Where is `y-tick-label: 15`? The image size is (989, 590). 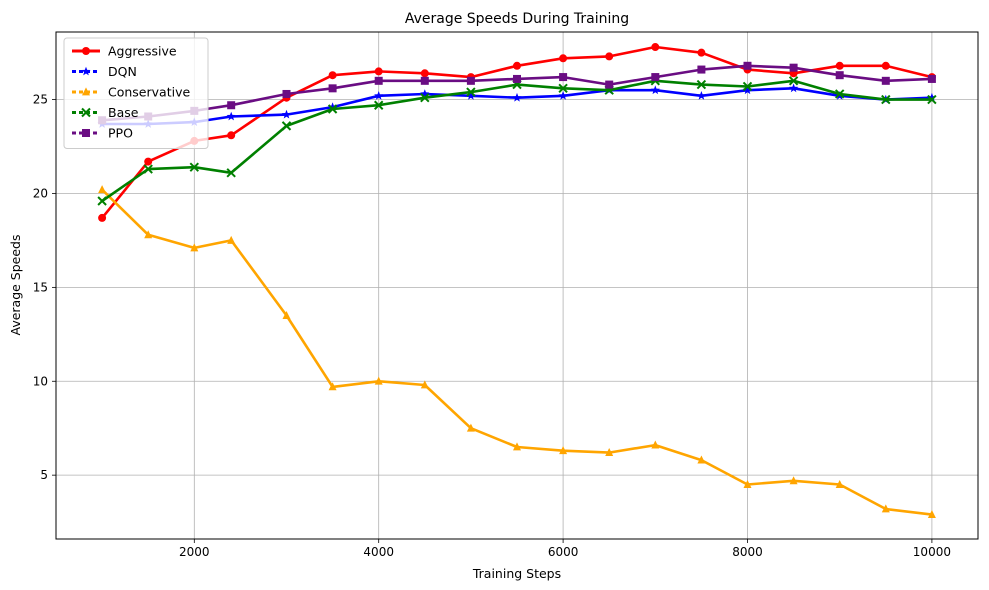 y-tick-label: 15 is located at coordinates (40, 287).